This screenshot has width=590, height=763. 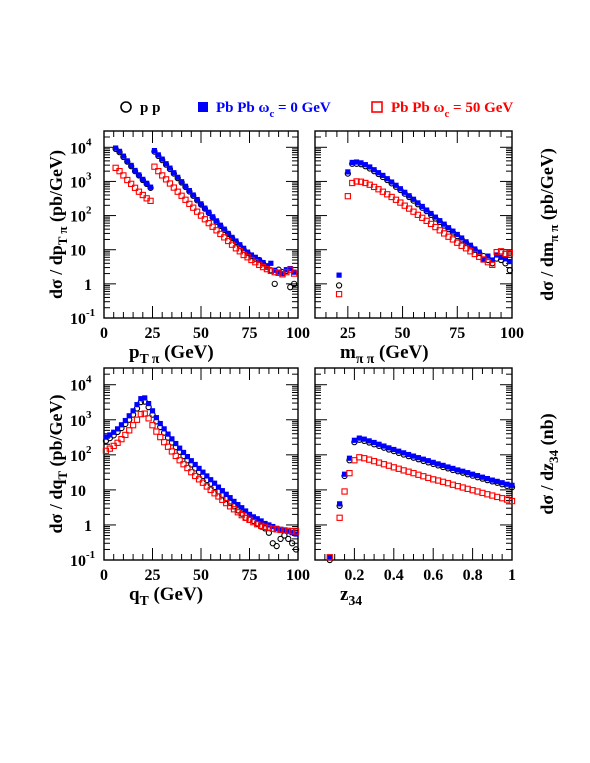 What do you see at coordinates (512, 333) in the screenshot?
I see `x-tick-label: 100` at bounding box center [512, 333].